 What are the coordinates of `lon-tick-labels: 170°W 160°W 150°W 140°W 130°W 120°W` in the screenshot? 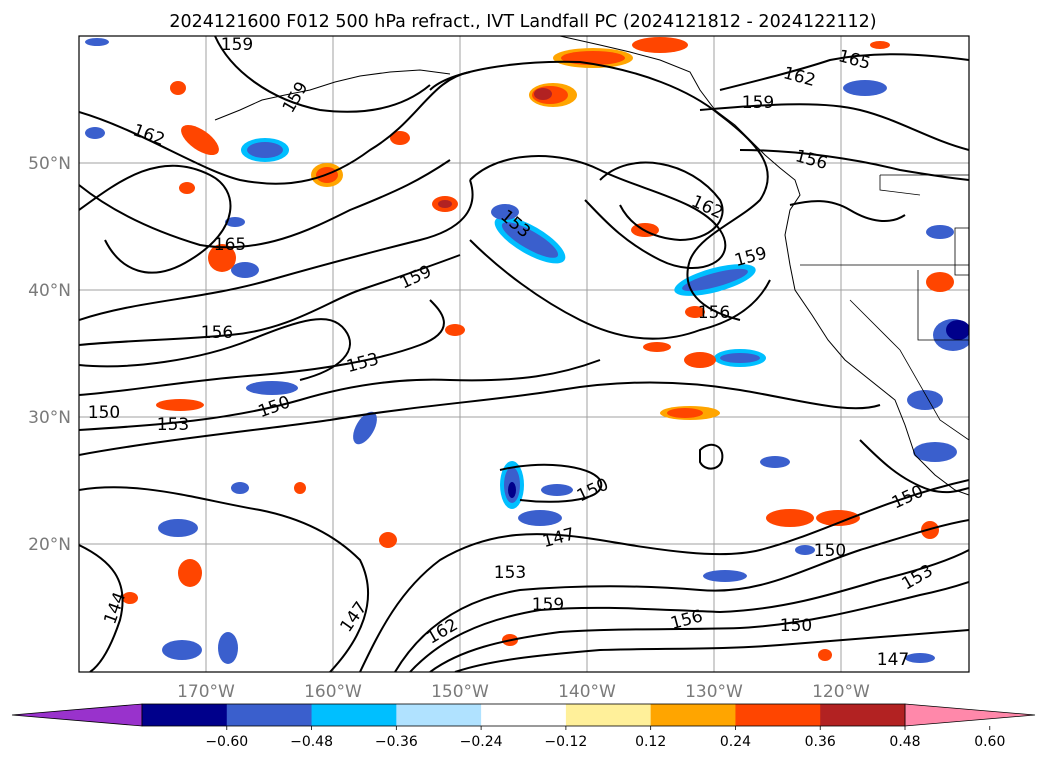 It's located at (523, 692).